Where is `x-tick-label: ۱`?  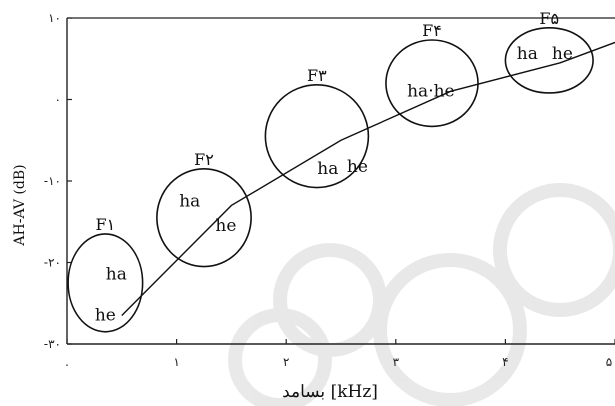 x-tick-label: ۱ is located at coordinates (176, 362).